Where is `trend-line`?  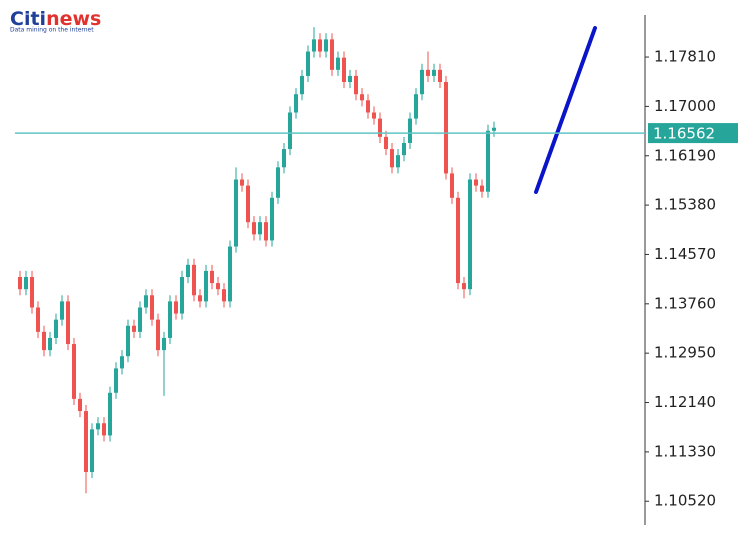
trend-line is located at coordinates (565, 110).